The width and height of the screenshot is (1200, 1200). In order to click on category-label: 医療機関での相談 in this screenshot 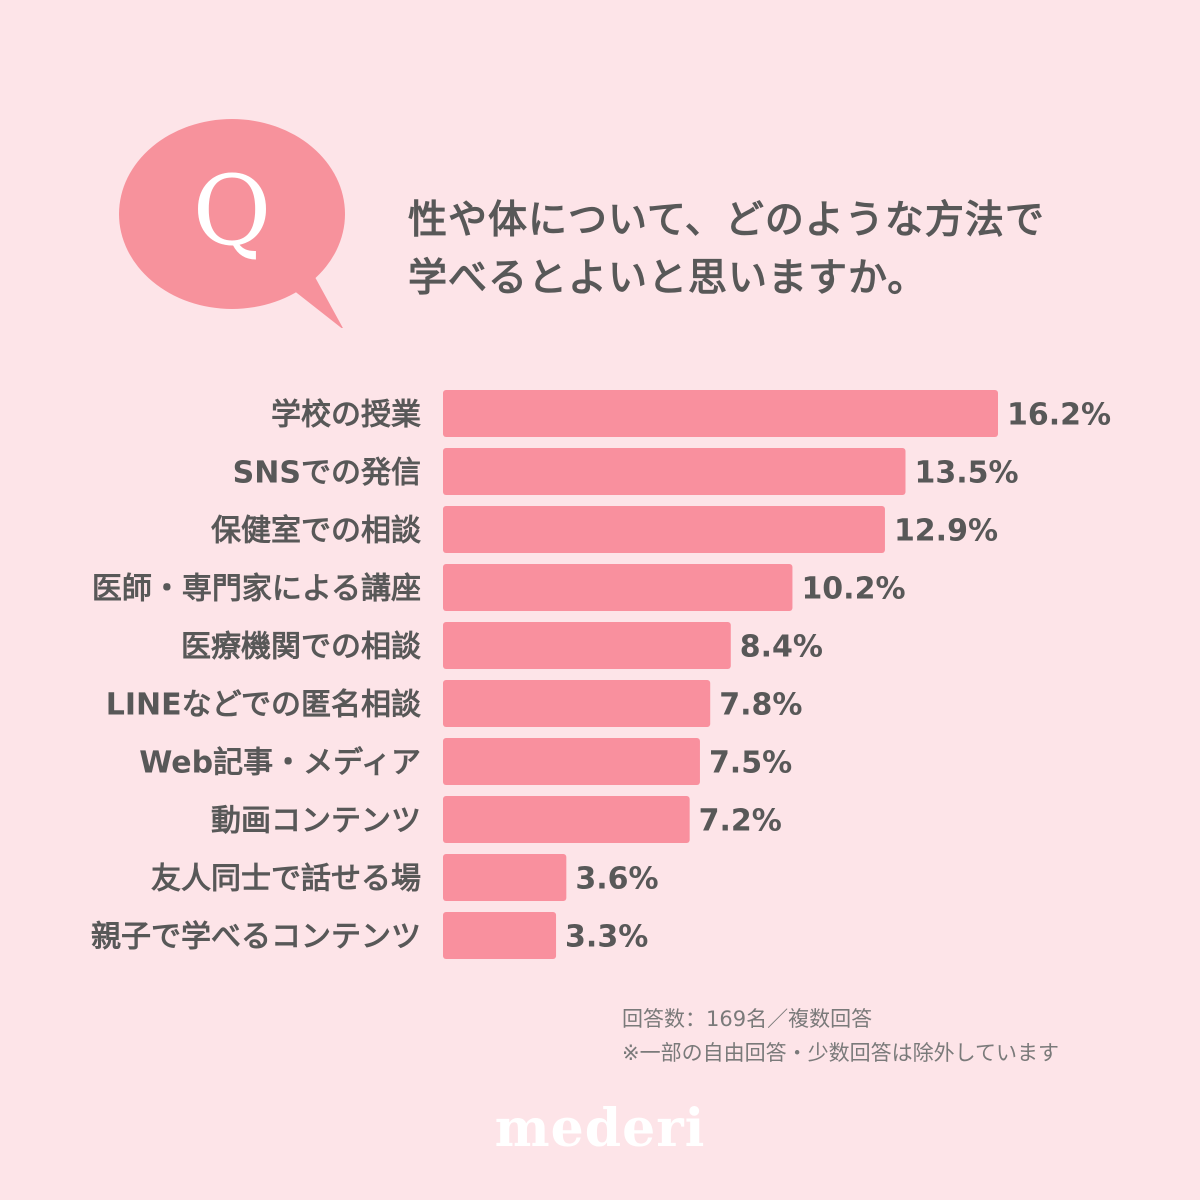, I will do `click(301, 647)`.